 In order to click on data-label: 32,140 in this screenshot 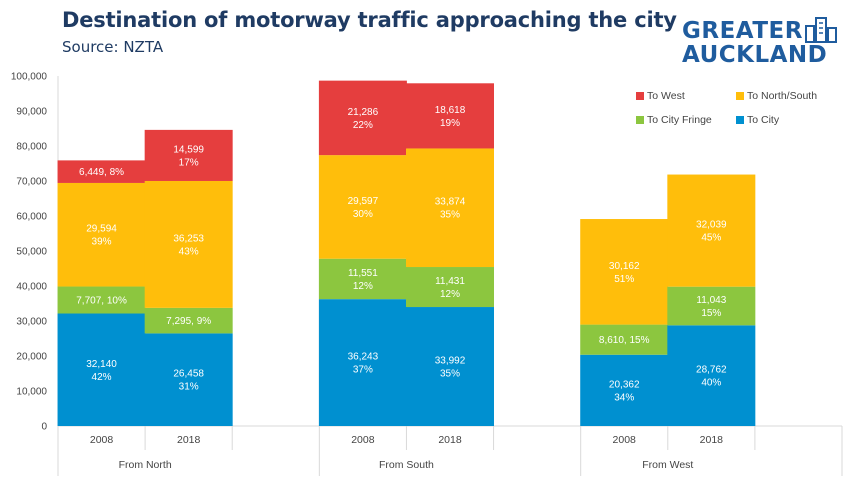, I will do `click(101, 364)`.